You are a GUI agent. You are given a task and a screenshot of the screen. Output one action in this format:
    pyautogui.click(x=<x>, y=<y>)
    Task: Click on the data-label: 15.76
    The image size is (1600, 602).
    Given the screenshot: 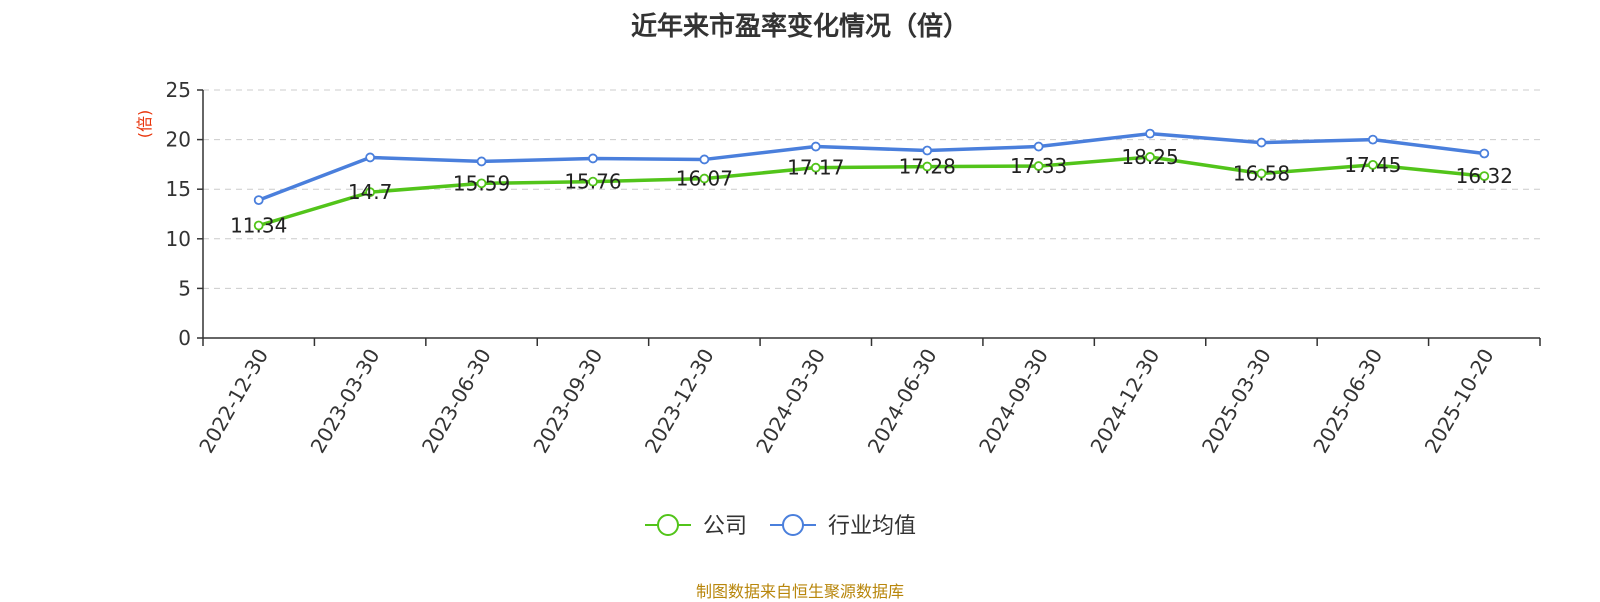 What is the action you would take?
    pyautogui.click(x=592, y=182)
    